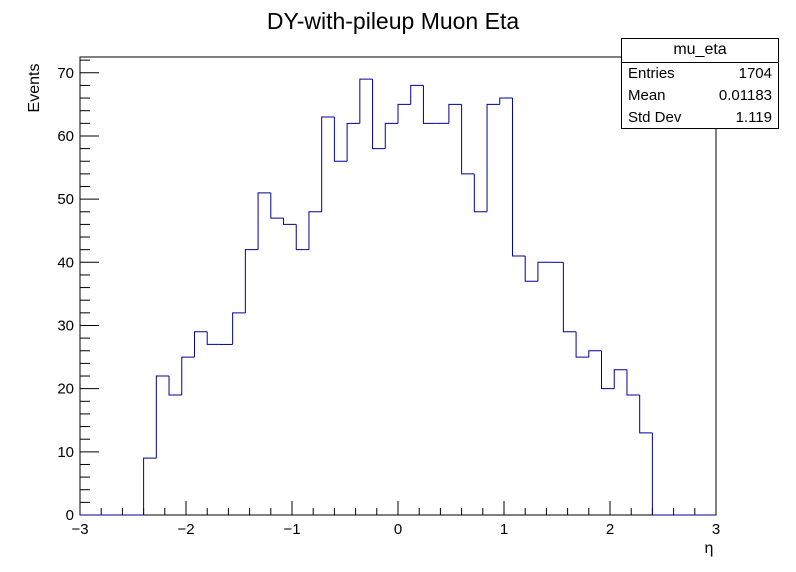  Describe the element at coordinates (65, 73) in the screenshot. I see `y-tick-label: 70` at that location.